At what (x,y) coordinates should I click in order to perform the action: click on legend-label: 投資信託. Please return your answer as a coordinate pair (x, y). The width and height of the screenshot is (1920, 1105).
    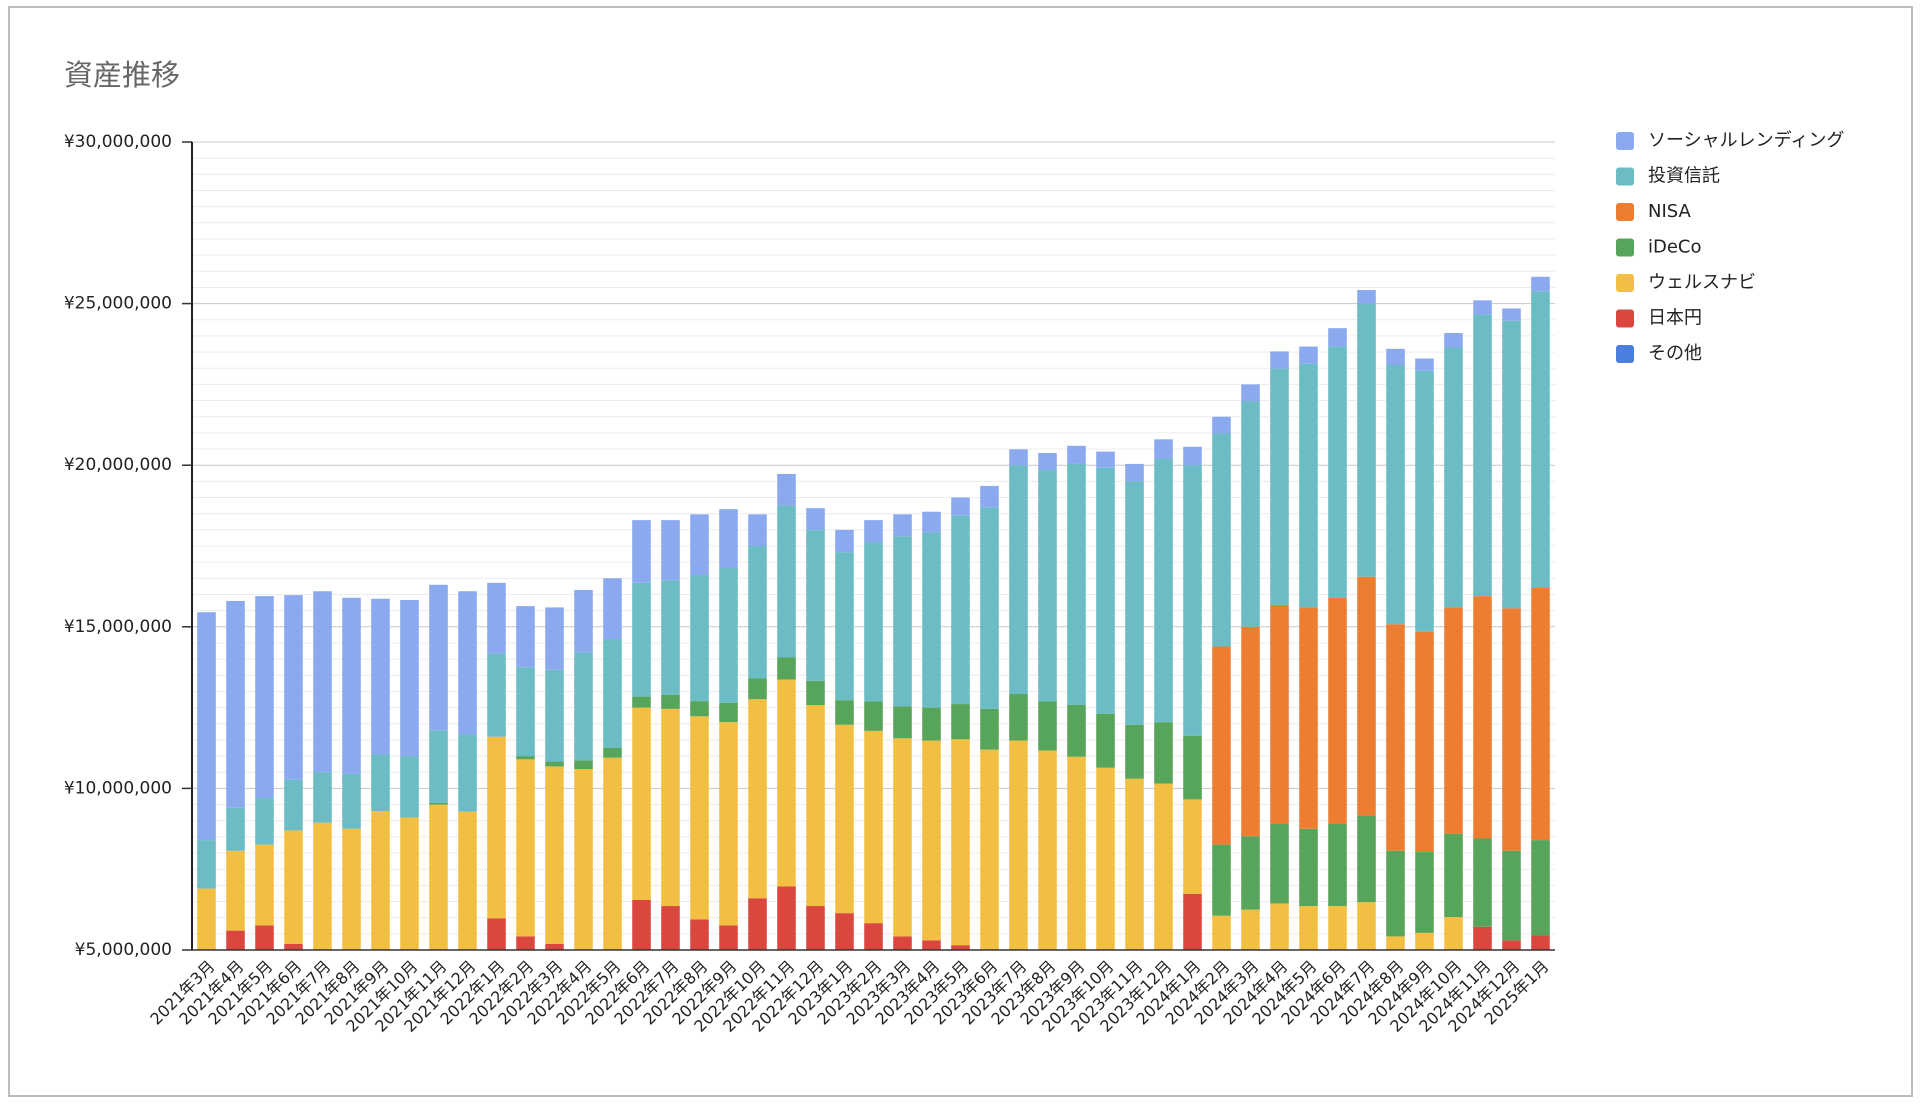
    Looking at the image, I should click on (1684, 176).